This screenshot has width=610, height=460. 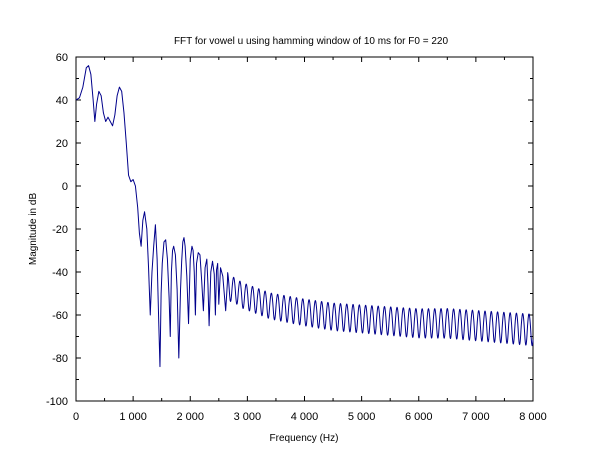 I want to click on x-tick-label: 7 000, so click(x=476, y=417).